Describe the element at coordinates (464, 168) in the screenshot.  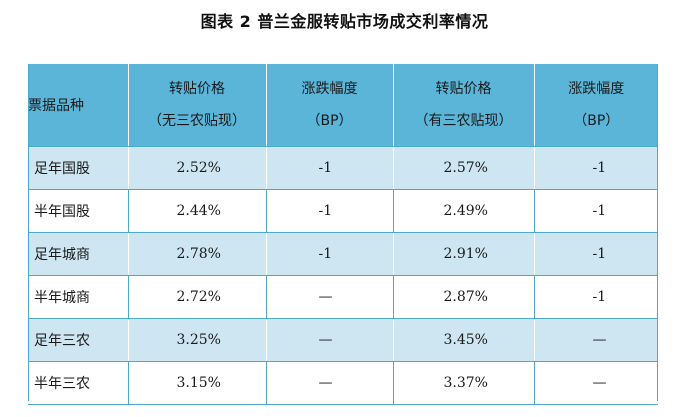
I see `cell-price-with-sannong: 2.57%` at that location.